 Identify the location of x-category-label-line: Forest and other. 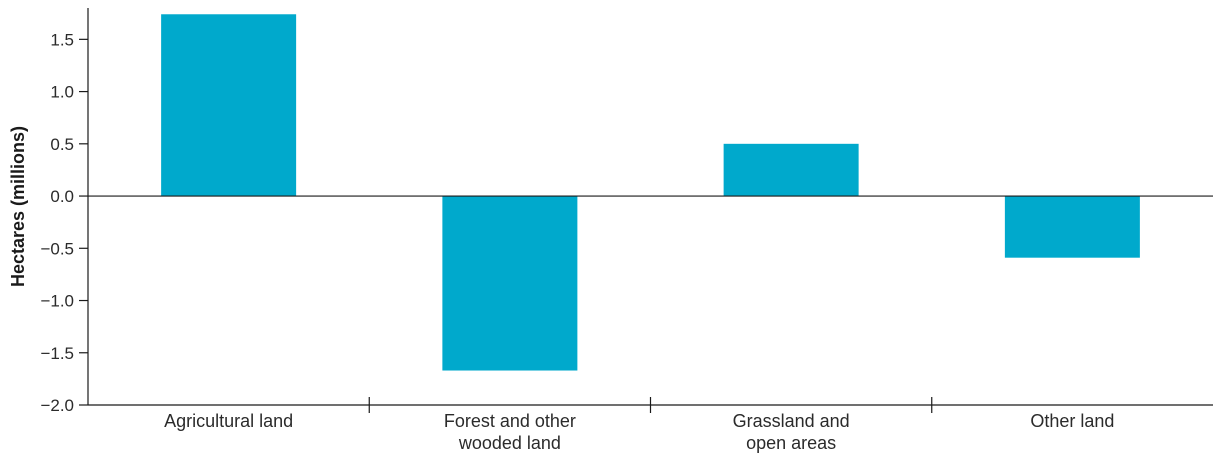
(510, 421).